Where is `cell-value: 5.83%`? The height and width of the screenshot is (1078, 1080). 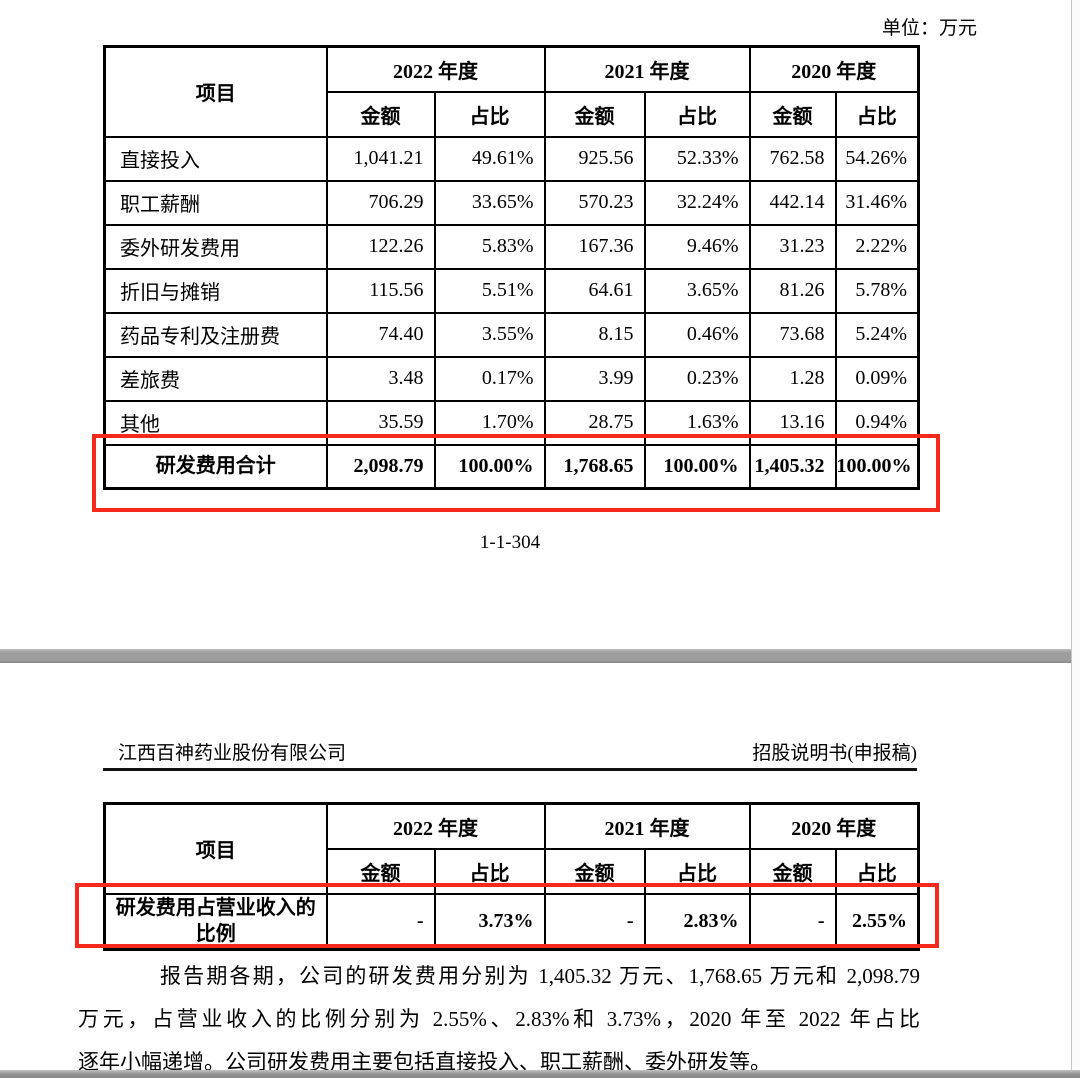
cell-value: 5.83% is located at coordinates (489, 246).